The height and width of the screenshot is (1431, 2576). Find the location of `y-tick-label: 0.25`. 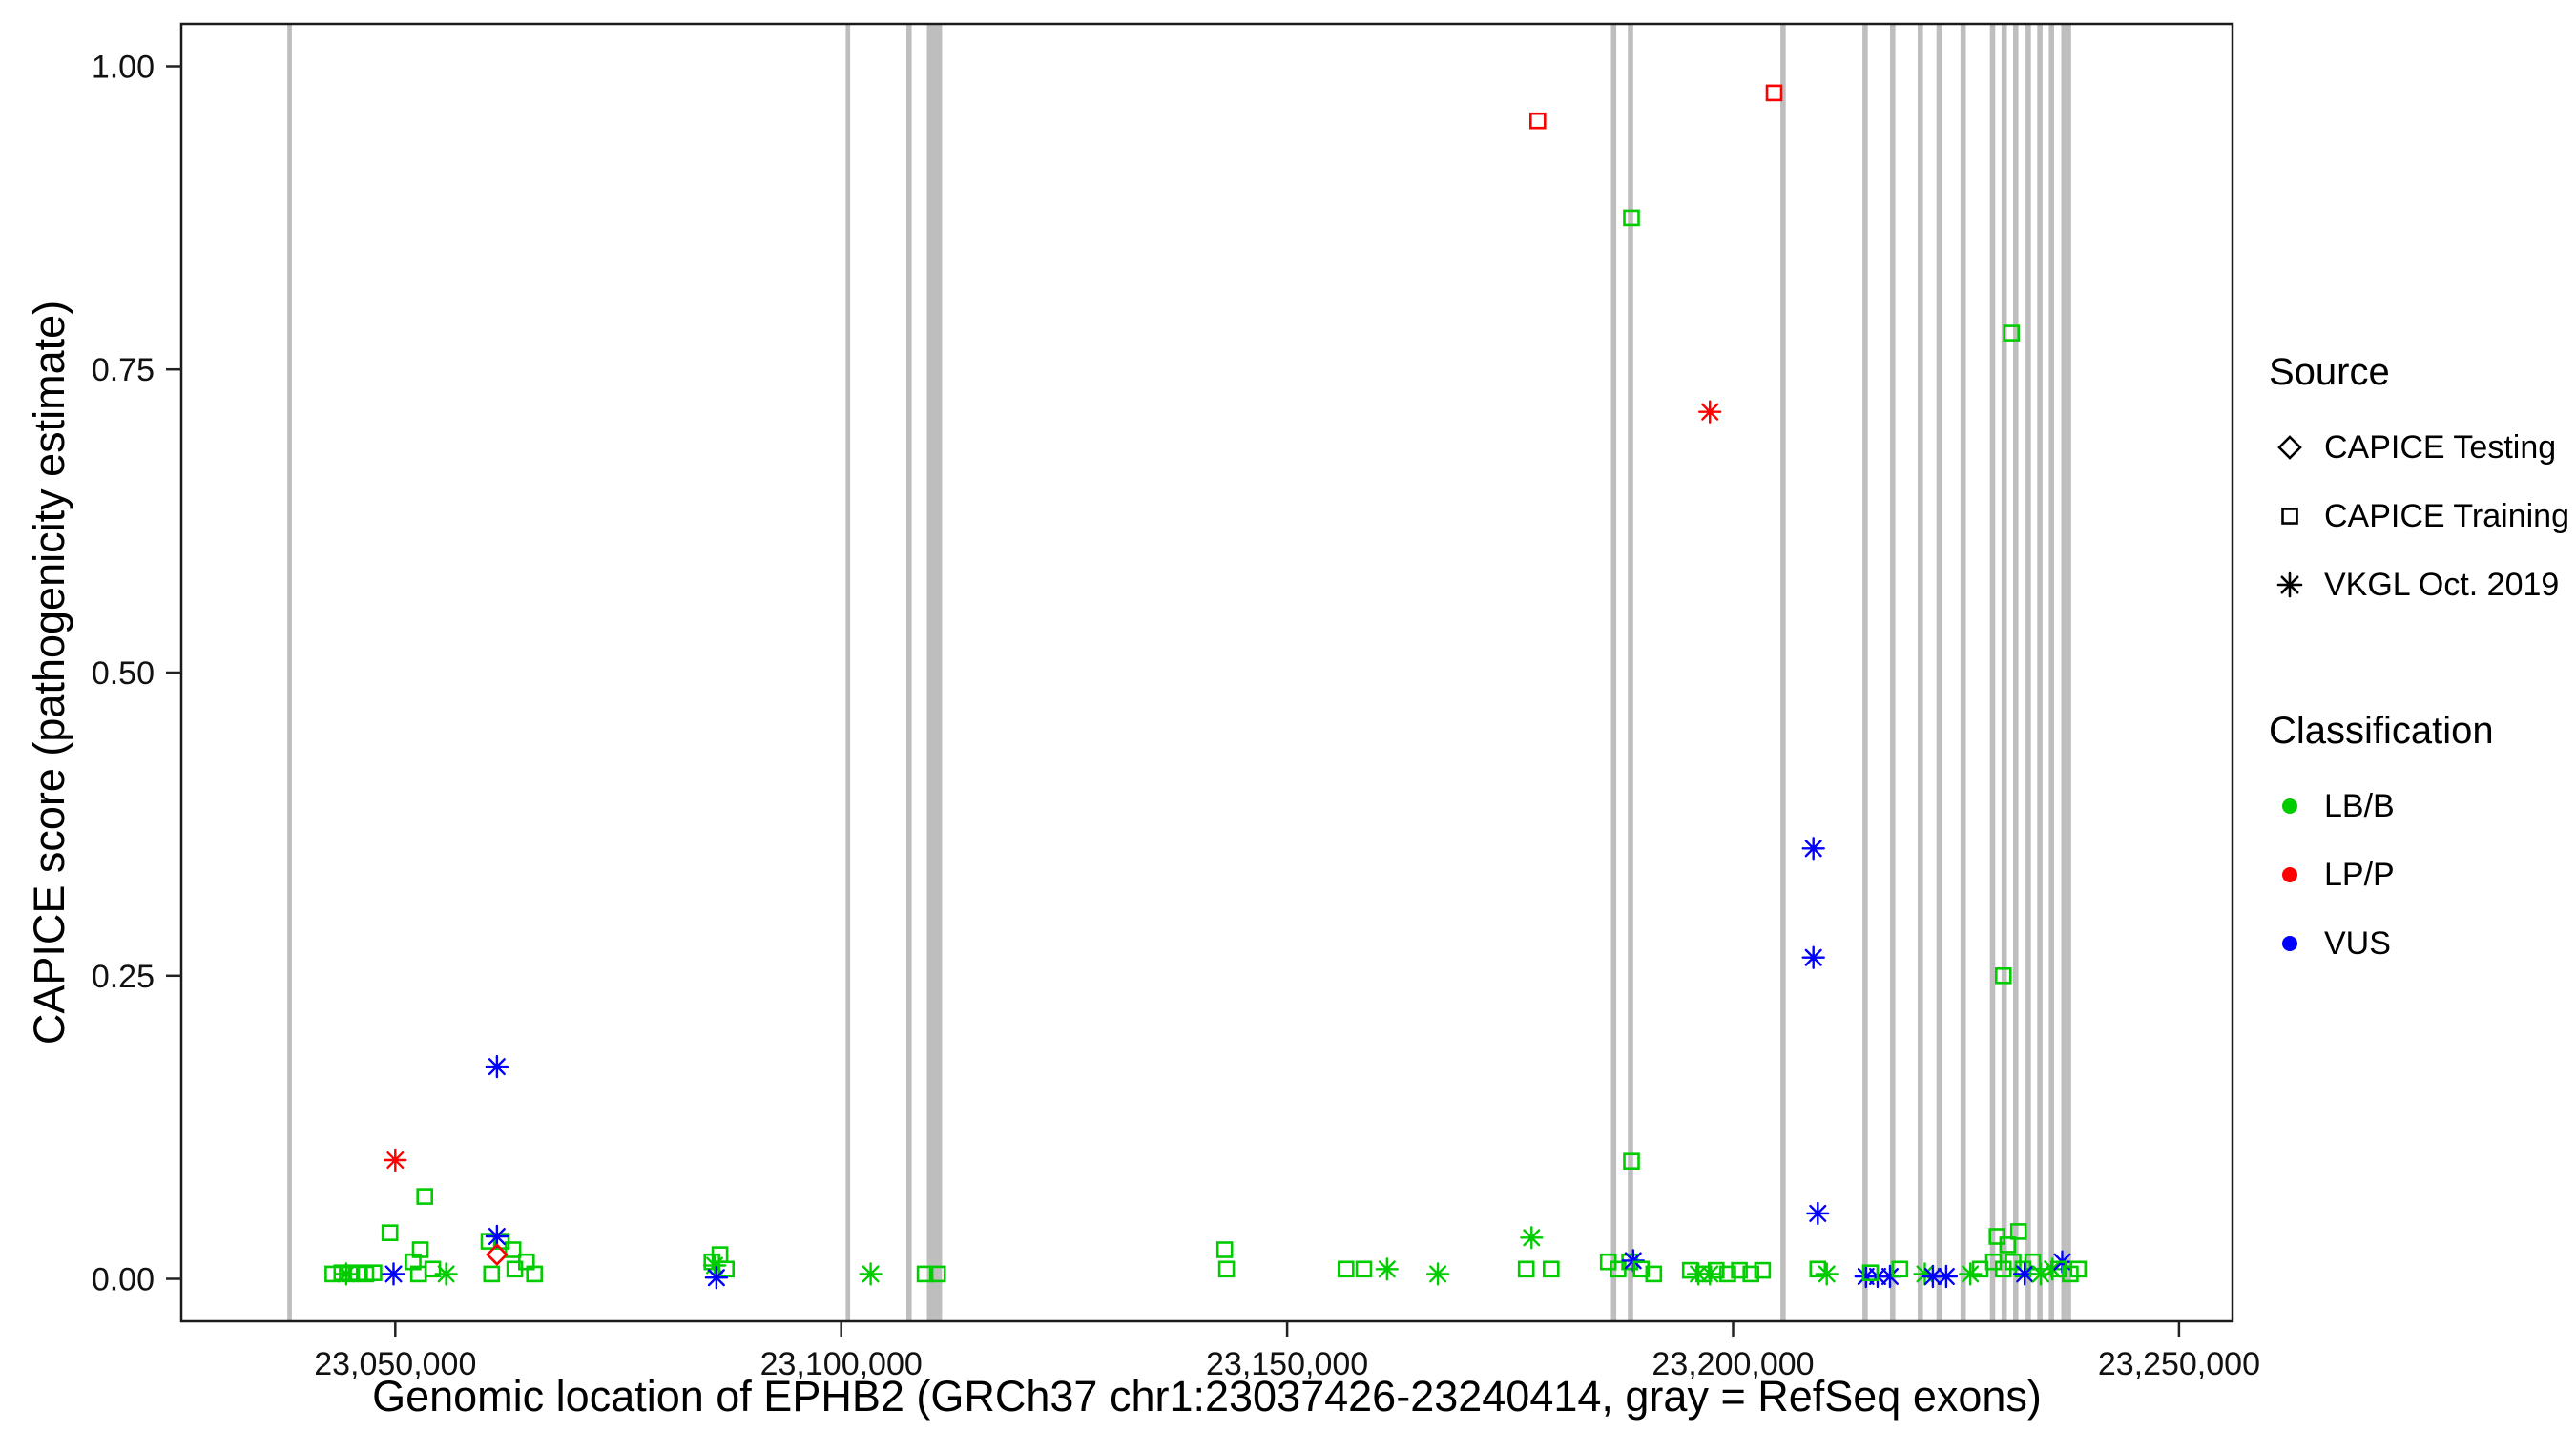

y-tick-label: 0.25 is located at coordinates (123, 977).